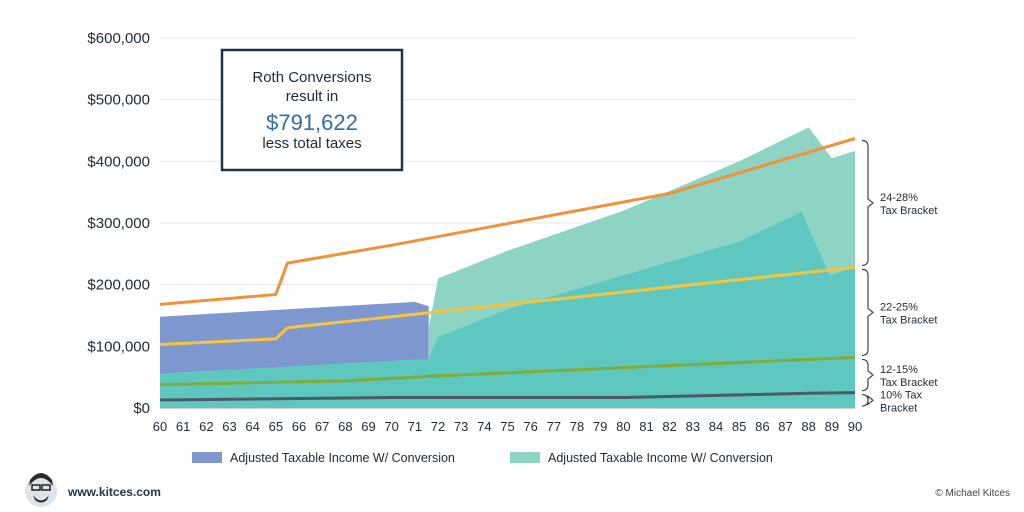  I want to click on bracket-label-2: Tax Bracket, so click(908, 320).